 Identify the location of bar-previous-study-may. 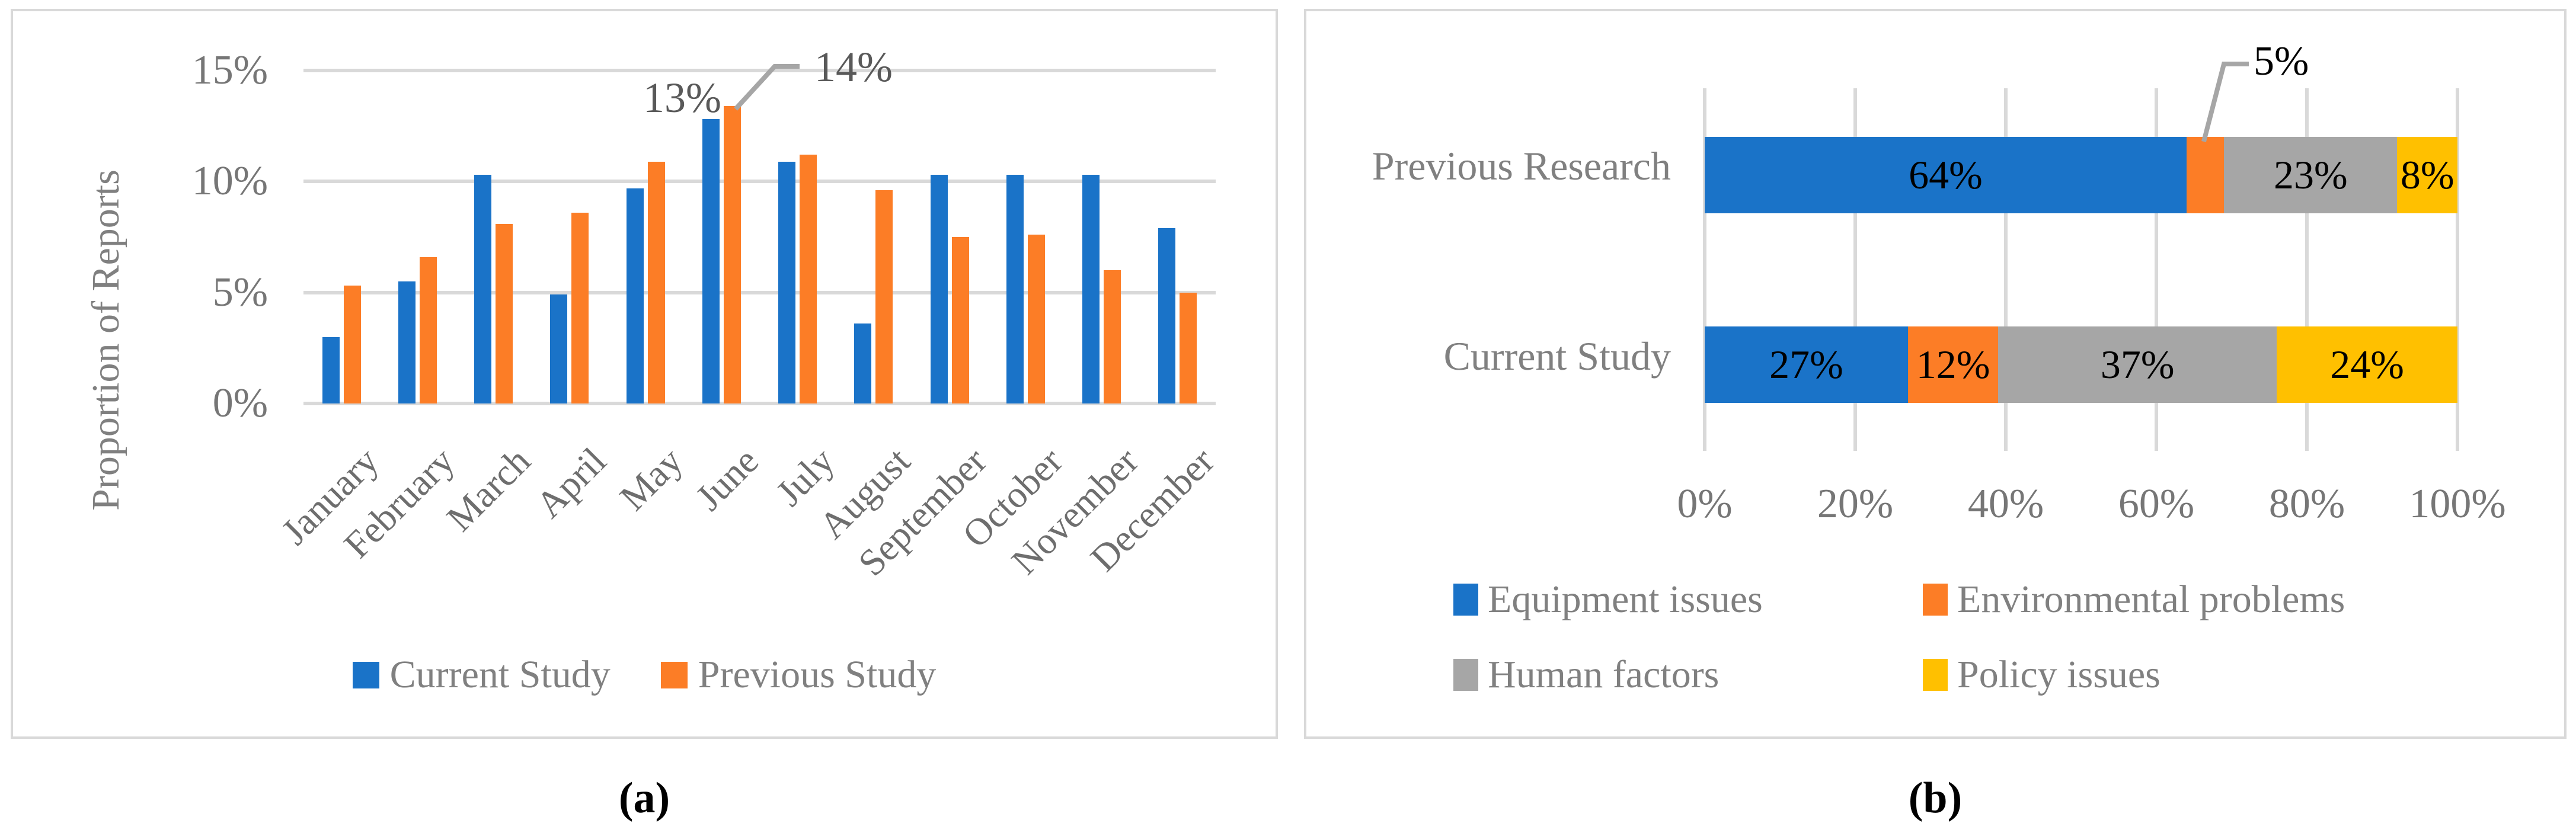
(656, 282).